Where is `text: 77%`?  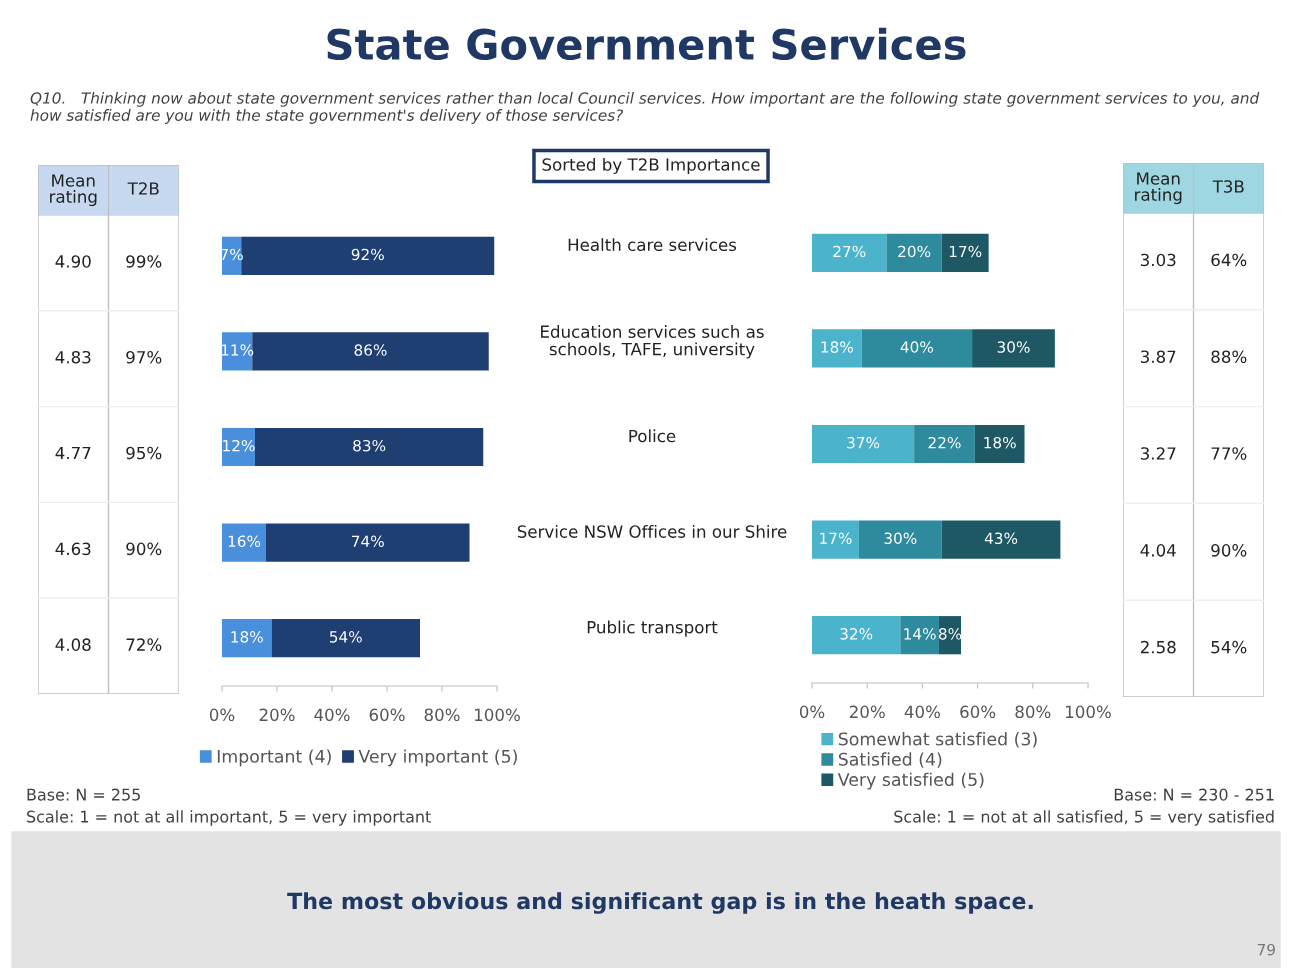 text: 77% is located at coordinates (1229, 453).